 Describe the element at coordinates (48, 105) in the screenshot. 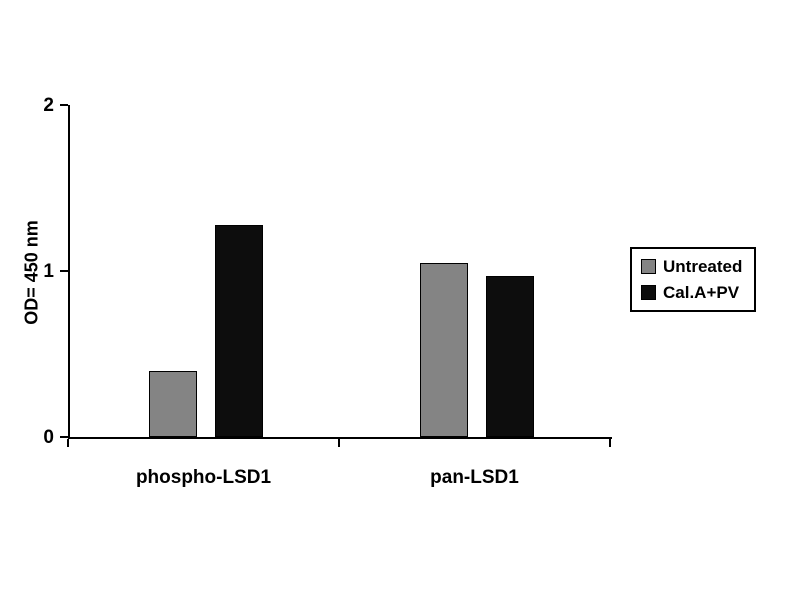

I see `y-tick-label: 2` at that location.